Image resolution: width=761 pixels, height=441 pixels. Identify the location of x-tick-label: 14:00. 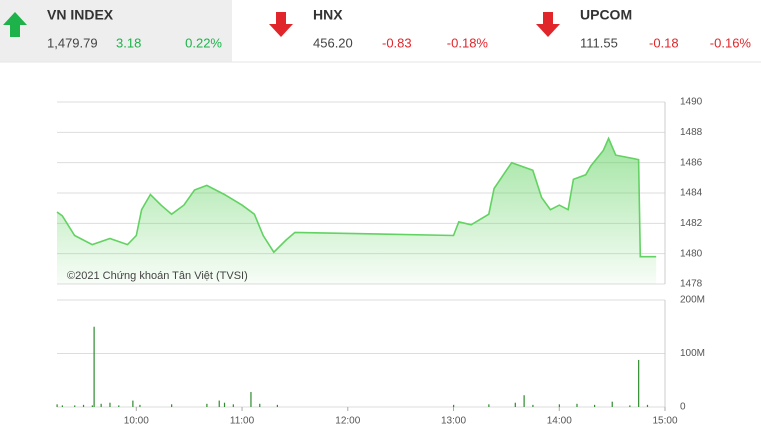
(559, 421).